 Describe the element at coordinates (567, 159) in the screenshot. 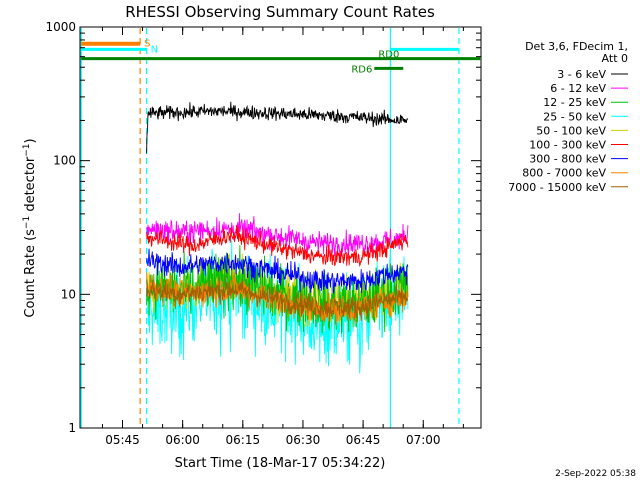

I see `legend-label: 300 - 800 keV` at that location.